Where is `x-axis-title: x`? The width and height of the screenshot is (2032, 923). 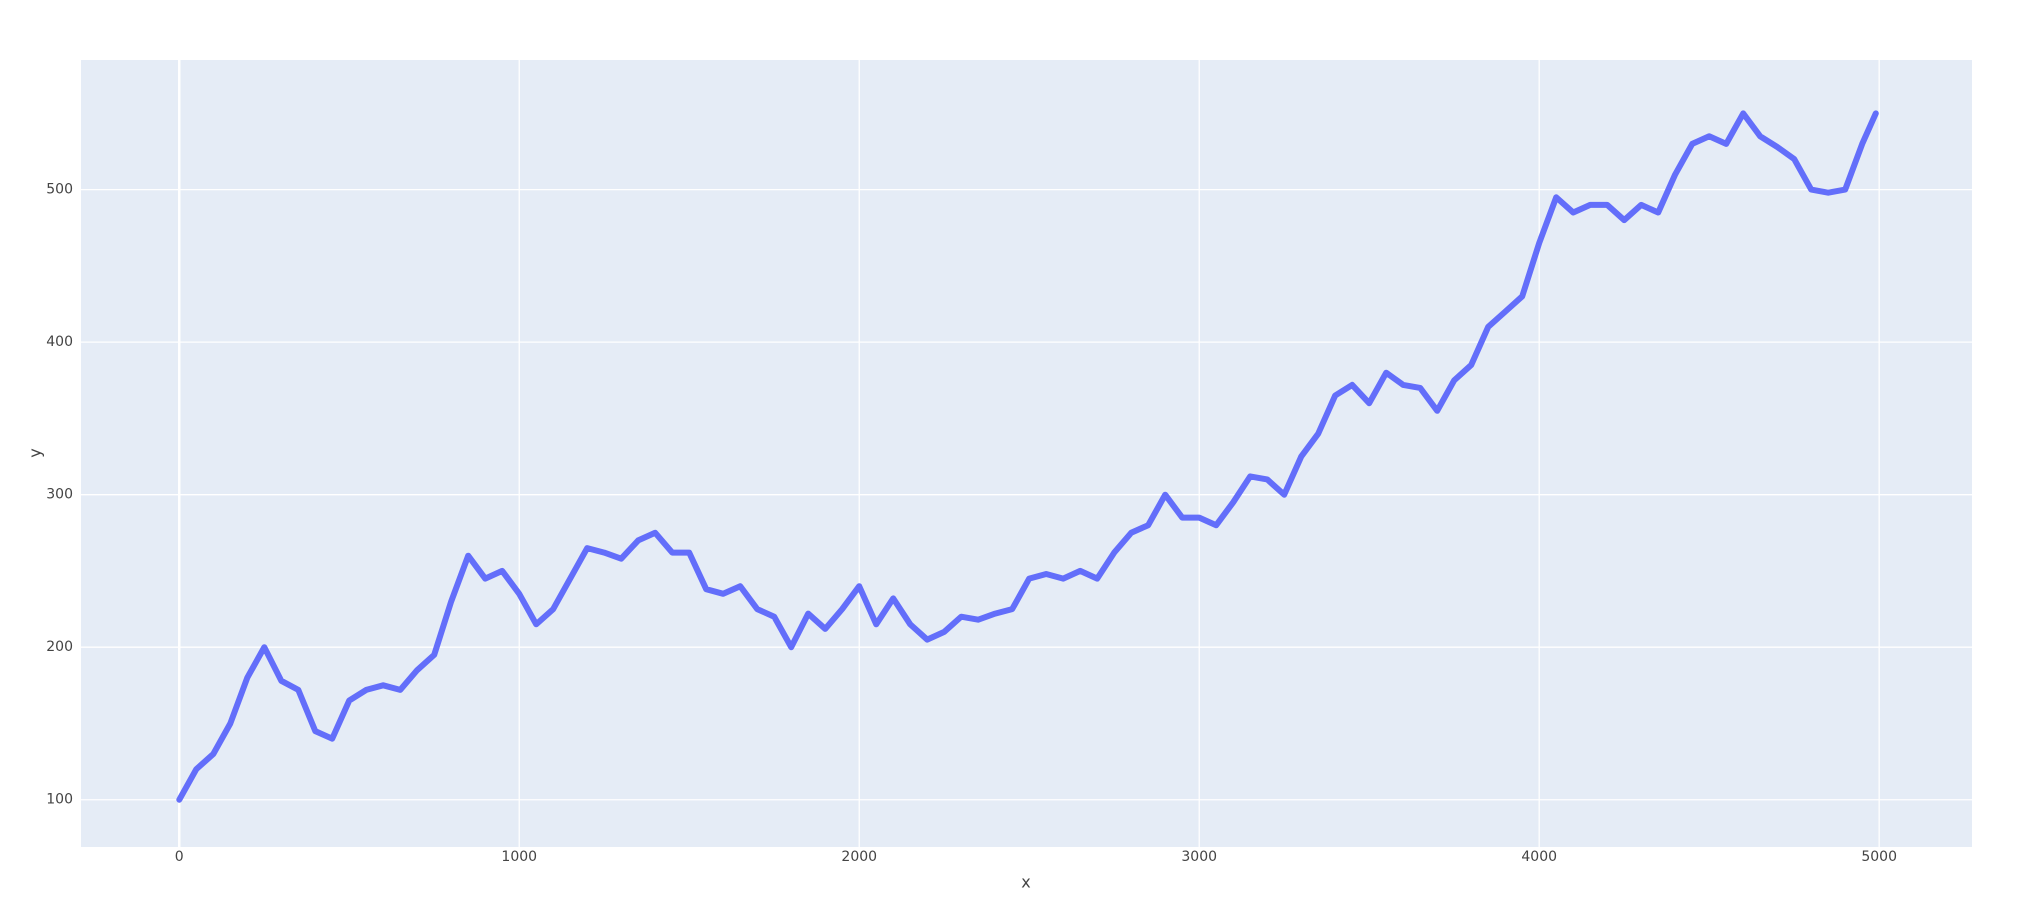 x-axis-title: x is located at coordinates (1025, 882).